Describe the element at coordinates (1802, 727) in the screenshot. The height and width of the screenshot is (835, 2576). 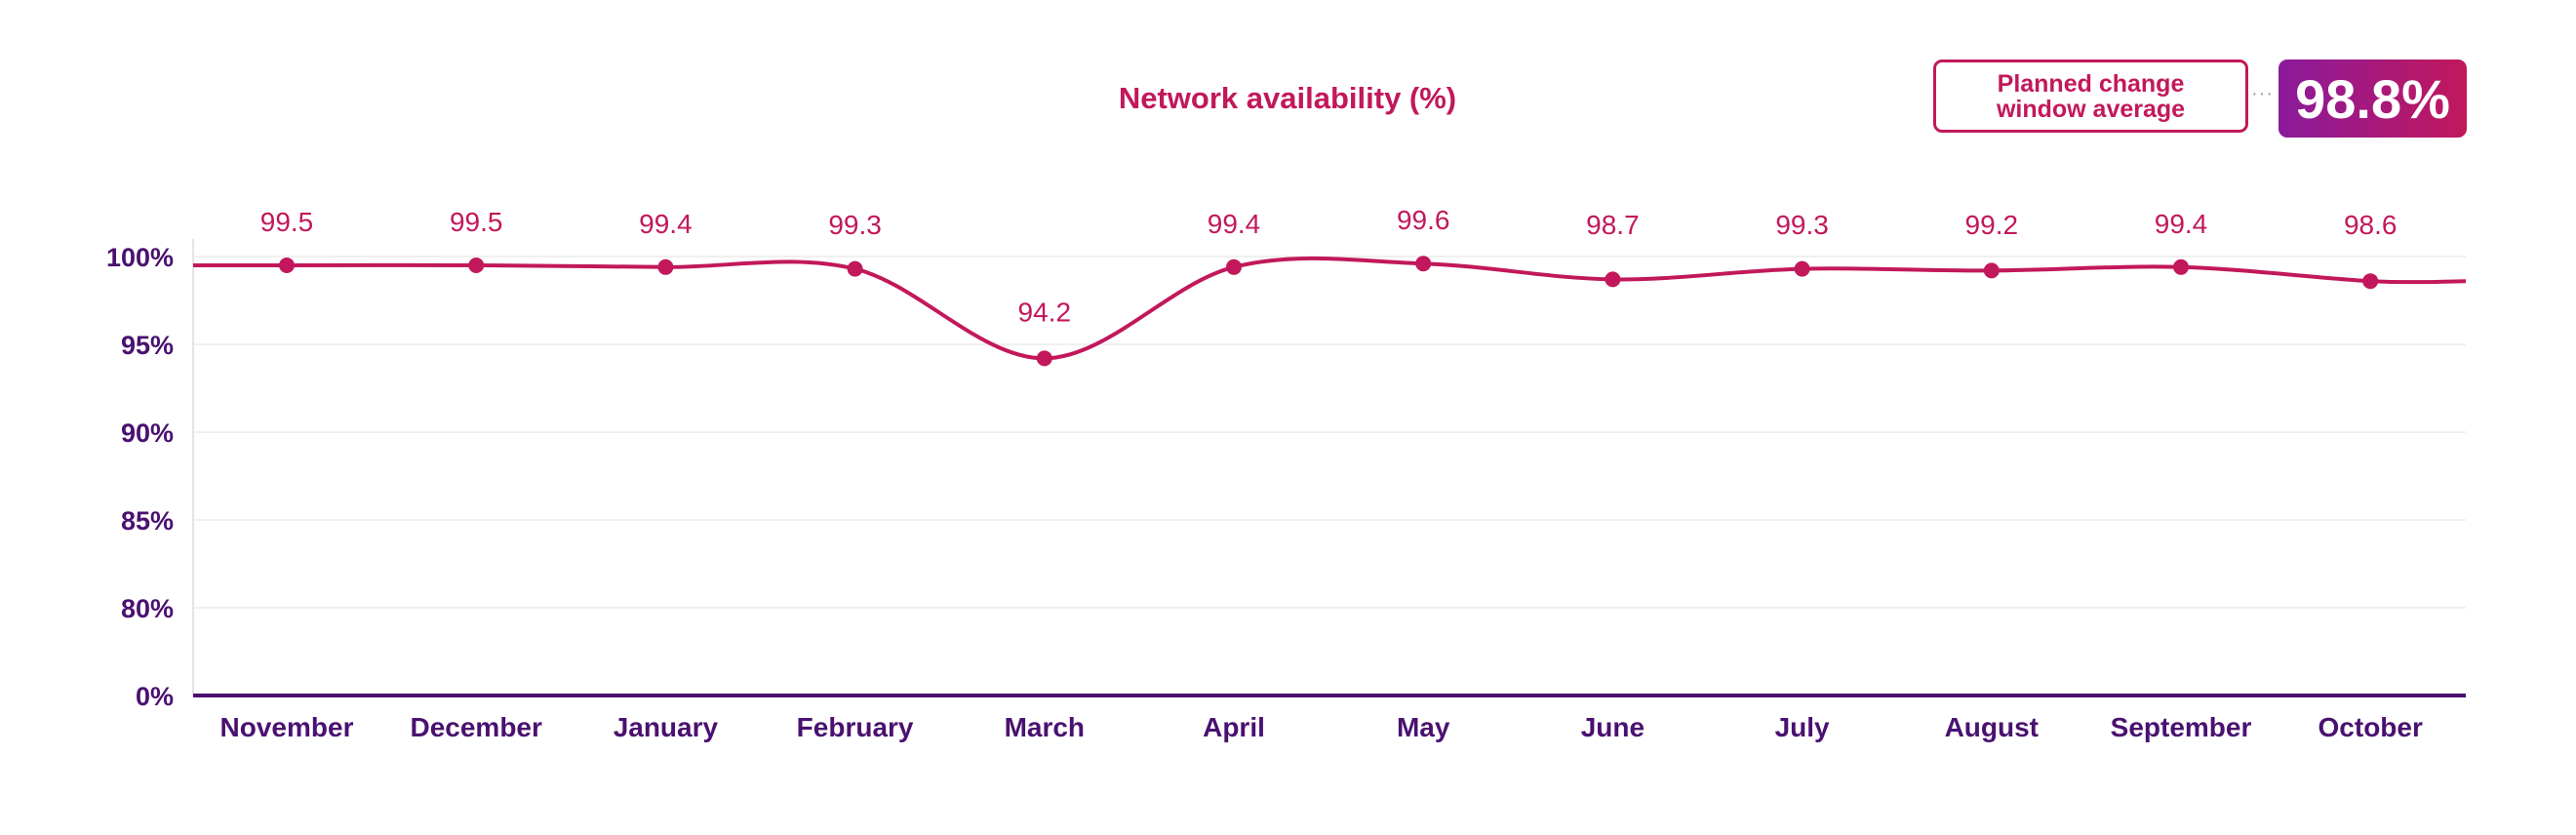
I see `x-tick-label: July` at that location.